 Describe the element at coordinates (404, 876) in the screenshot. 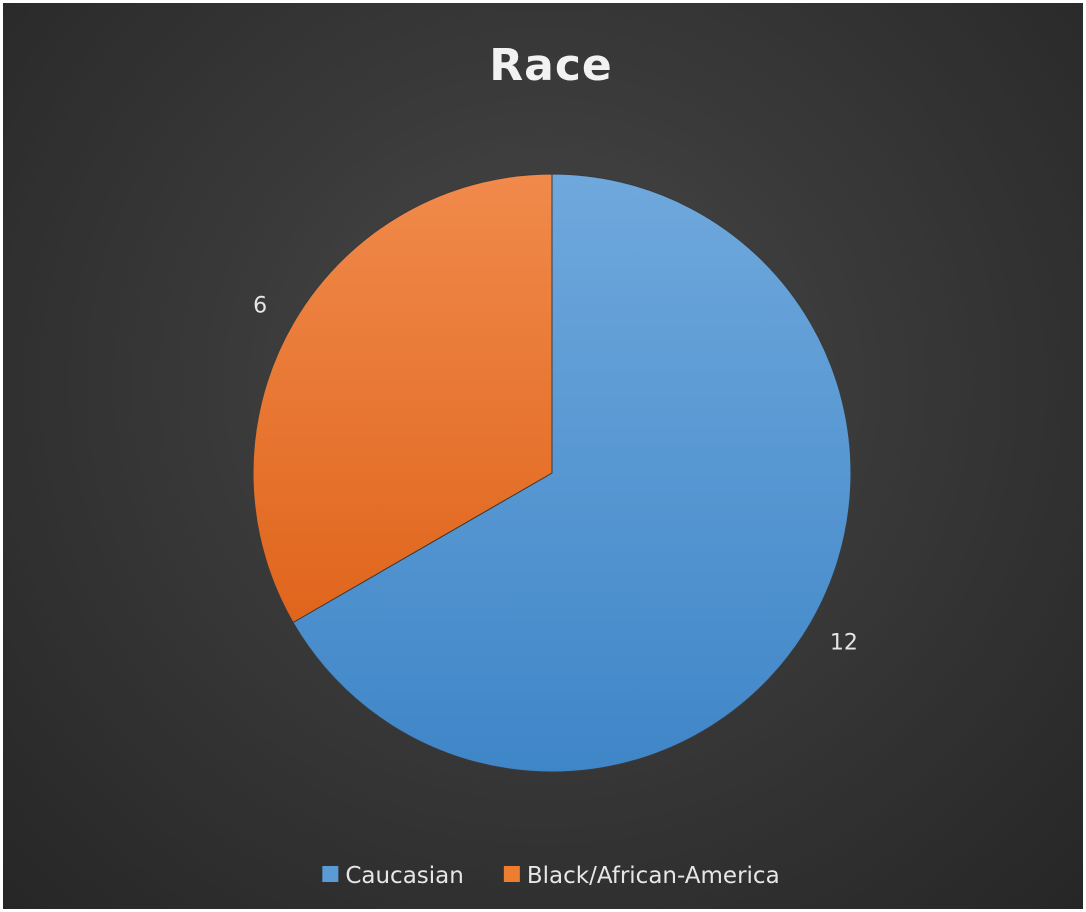

I see `legend-label: Caucasian` at that location.